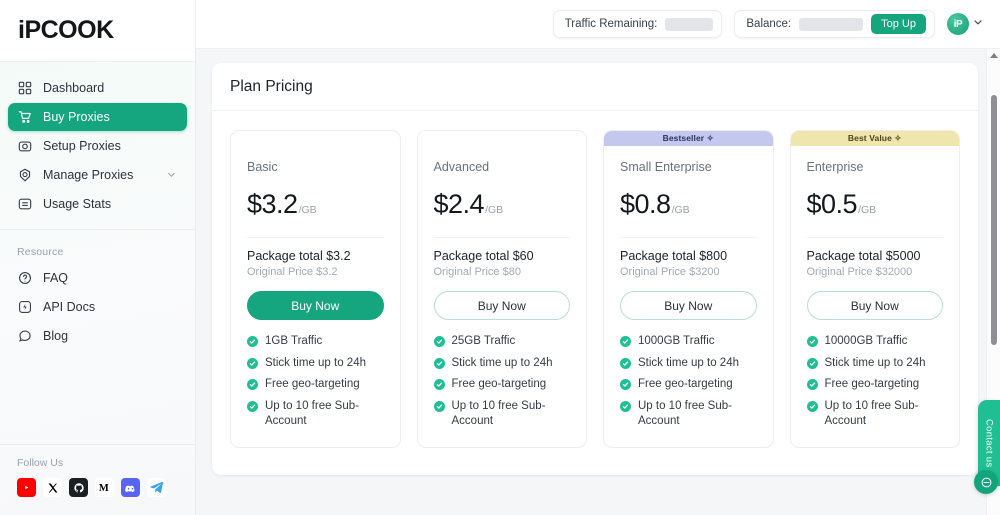 This screenshot has height=515, width=1000. Describe the element at coordinates (97, 307) in the screenshot. I see `sidebar-item-api-docs: API Docs` at that location.